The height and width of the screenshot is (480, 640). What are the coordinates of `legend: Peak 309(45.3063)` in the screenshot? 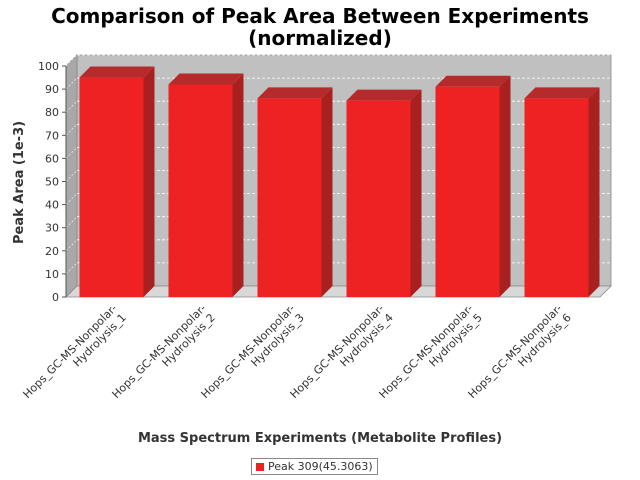 It's located at (314, 466).